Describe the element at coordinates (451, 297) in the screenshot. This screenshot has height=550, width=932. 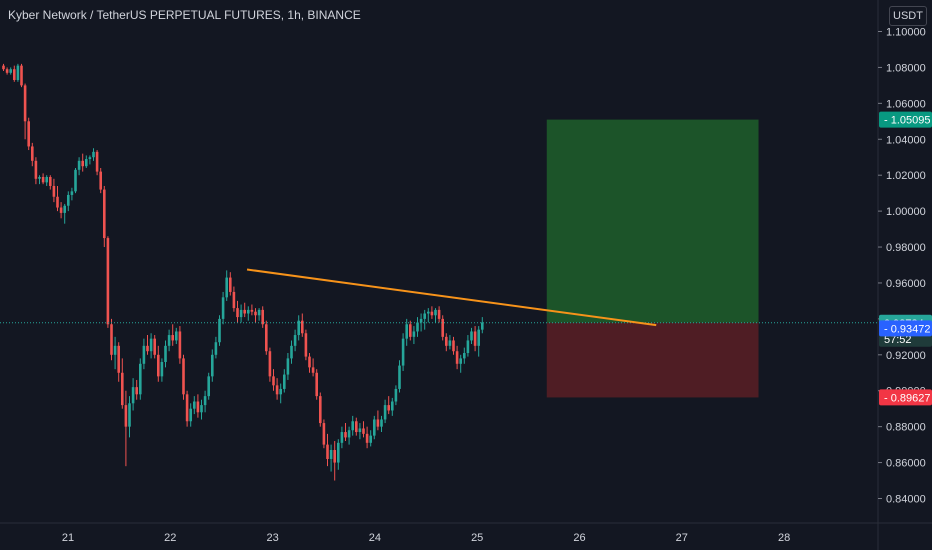
I see `trend-line` at that location.